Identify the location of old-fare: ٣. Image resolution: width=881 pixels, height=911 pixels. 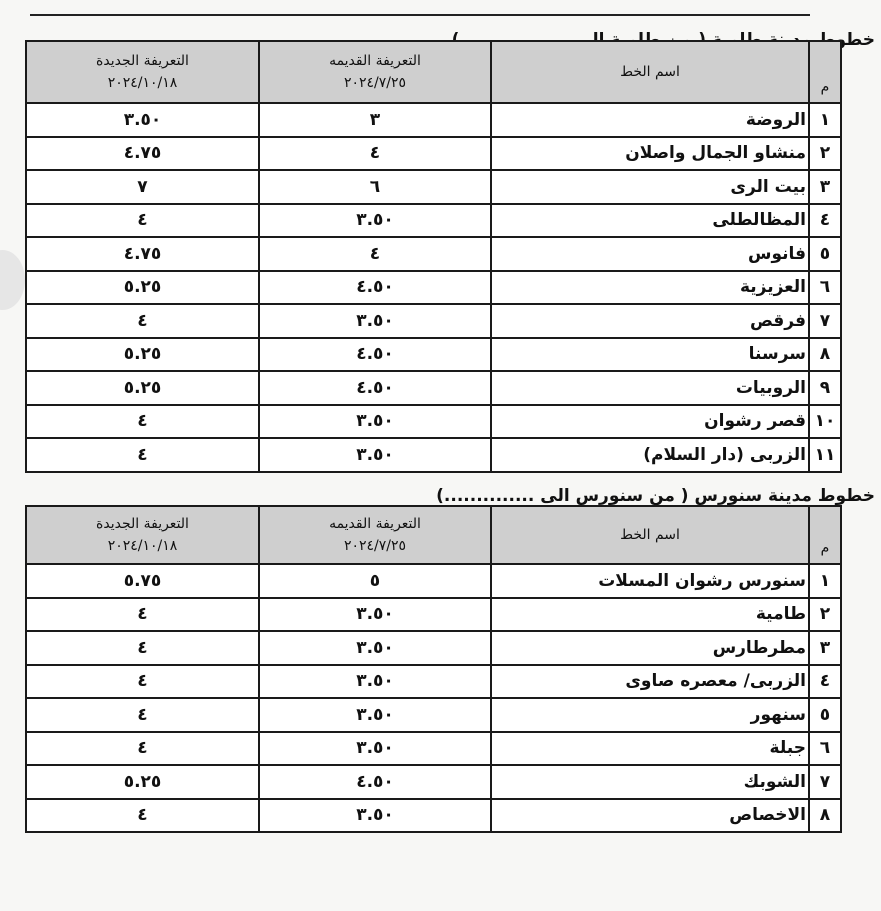
(375, 120).